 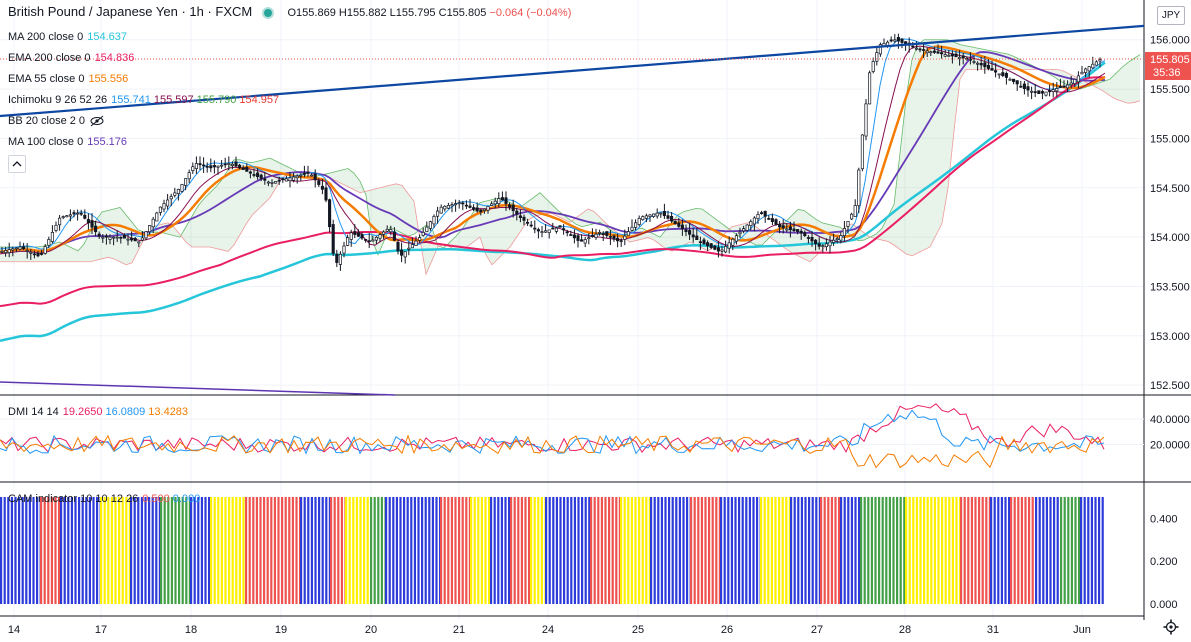 What do you see at coordinates (362, 13) in the screenshot?
I see `high-value: H155.882` at bounding box center [362, 13].